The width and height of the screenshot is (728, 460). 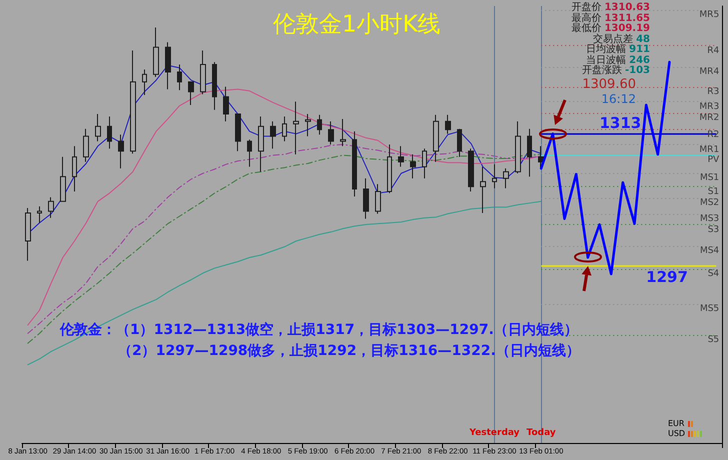 What do you see at coordinates (709, 118) in the screenshot?
I see `ref-line-label: MR2` at bounding box center [709, 118].